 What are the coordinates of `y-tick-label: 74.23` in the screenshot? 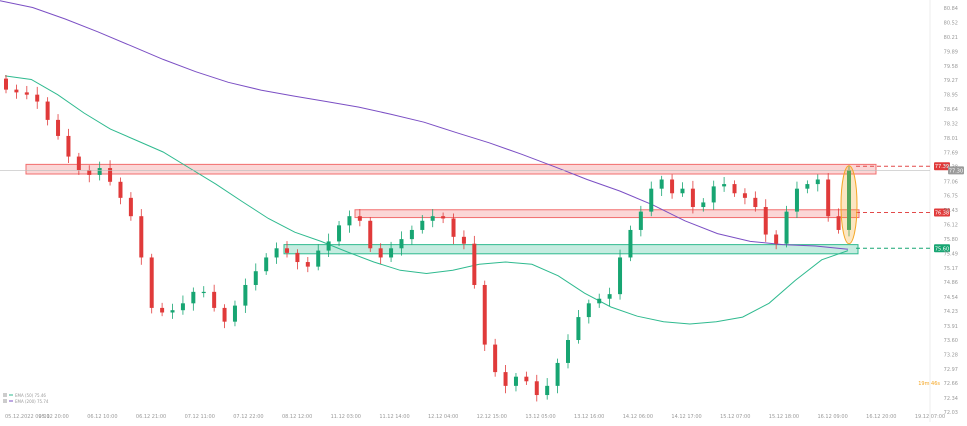 It's located at (951, 312).